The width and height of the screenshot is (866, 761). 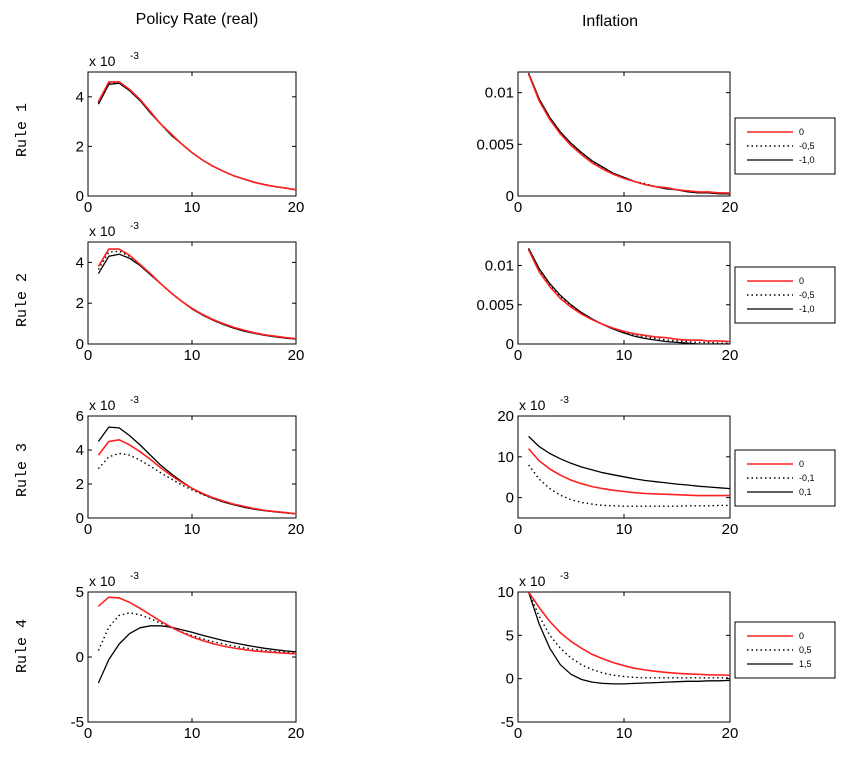 What do you see at coordinates (610, 21) in the screenshot?
I see `column-title-inflation: Inflation` at bounding box center [610, 21].